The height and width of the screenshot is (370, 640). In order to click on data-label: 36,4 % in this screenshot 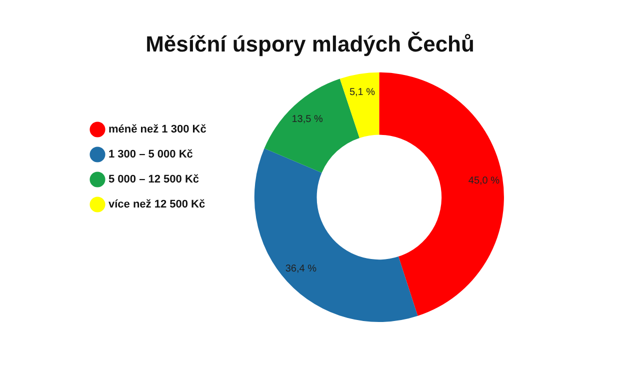, I will do `click(301, 269)`.